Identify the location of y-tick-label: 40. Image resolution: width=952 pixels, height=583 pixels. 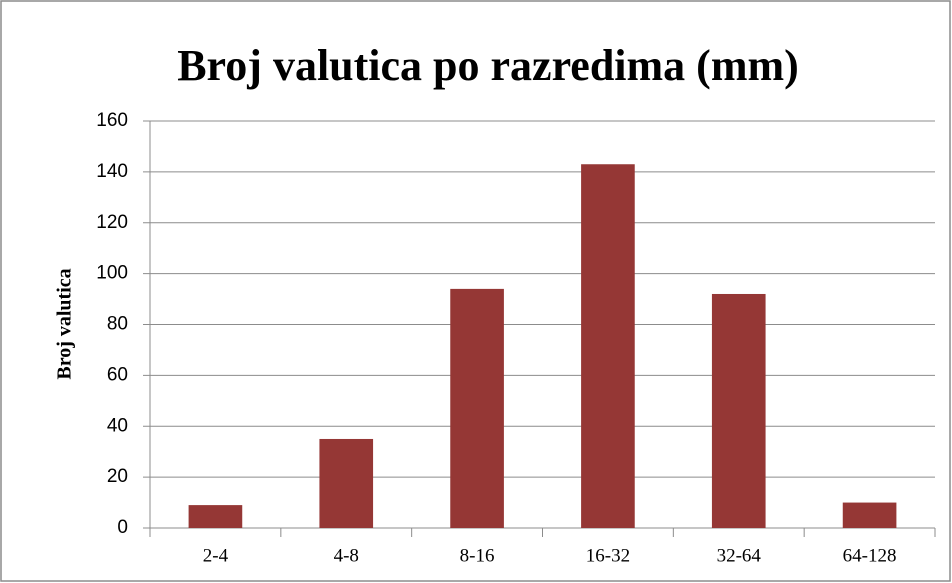
(117, 425).